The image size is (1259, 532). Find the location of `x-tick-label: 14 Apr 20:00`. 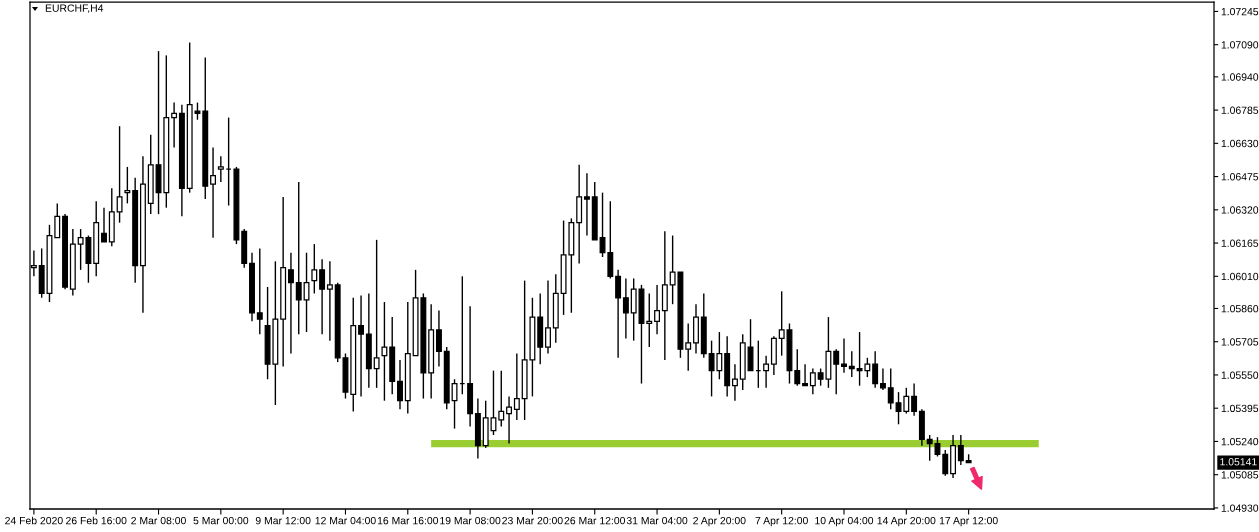

x-tick-label: 14 Apr 20:00 is located at coordinates (906, 521).